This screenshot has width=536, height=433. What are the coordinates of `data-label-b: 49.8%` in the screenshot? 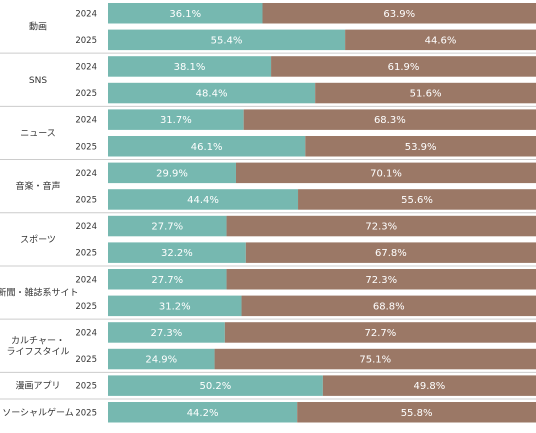 It's located at (430, 386).